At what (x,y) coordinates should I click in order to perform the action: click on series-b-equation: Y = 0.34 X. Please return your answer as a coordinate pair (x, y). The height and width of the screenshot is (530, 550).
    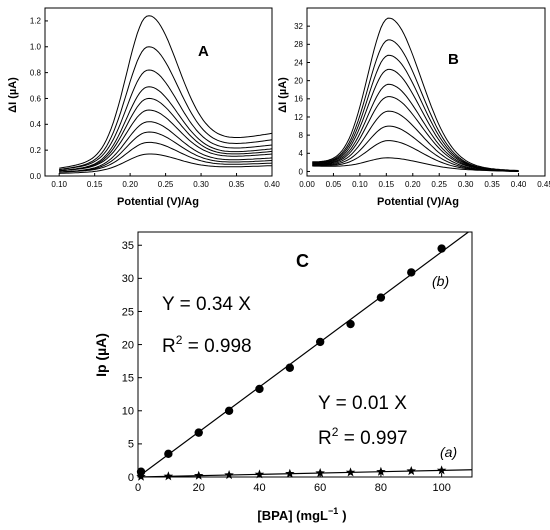
    Looking at the image, I should click on (206, 304).